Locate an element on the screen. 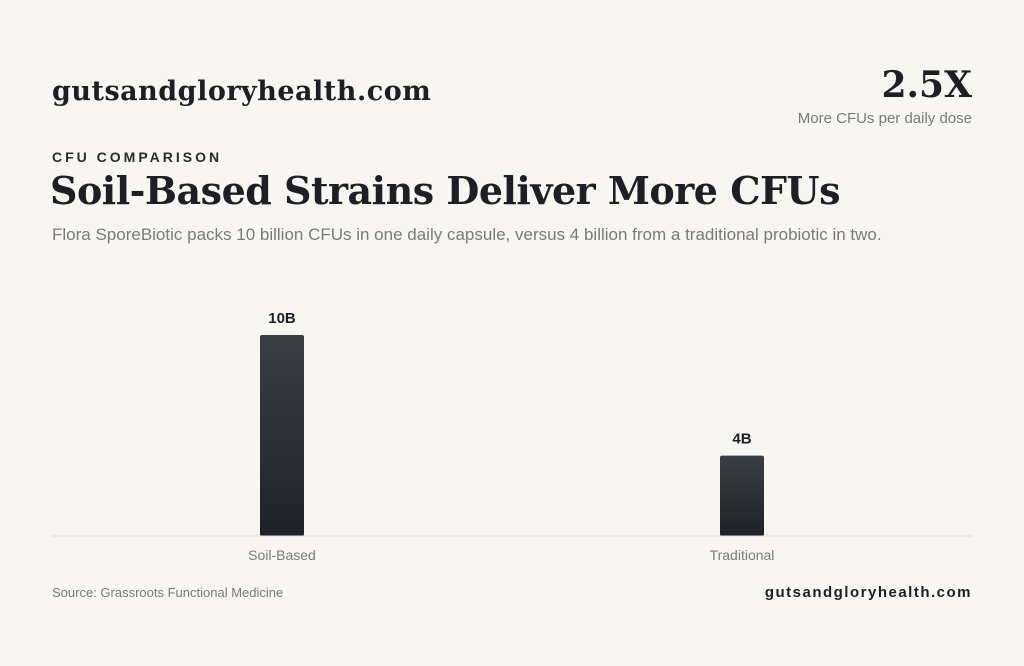 This screenshot has width=1024, height=666. stat-label: More CFUs per daily dose is located at coordinates (884, 118).